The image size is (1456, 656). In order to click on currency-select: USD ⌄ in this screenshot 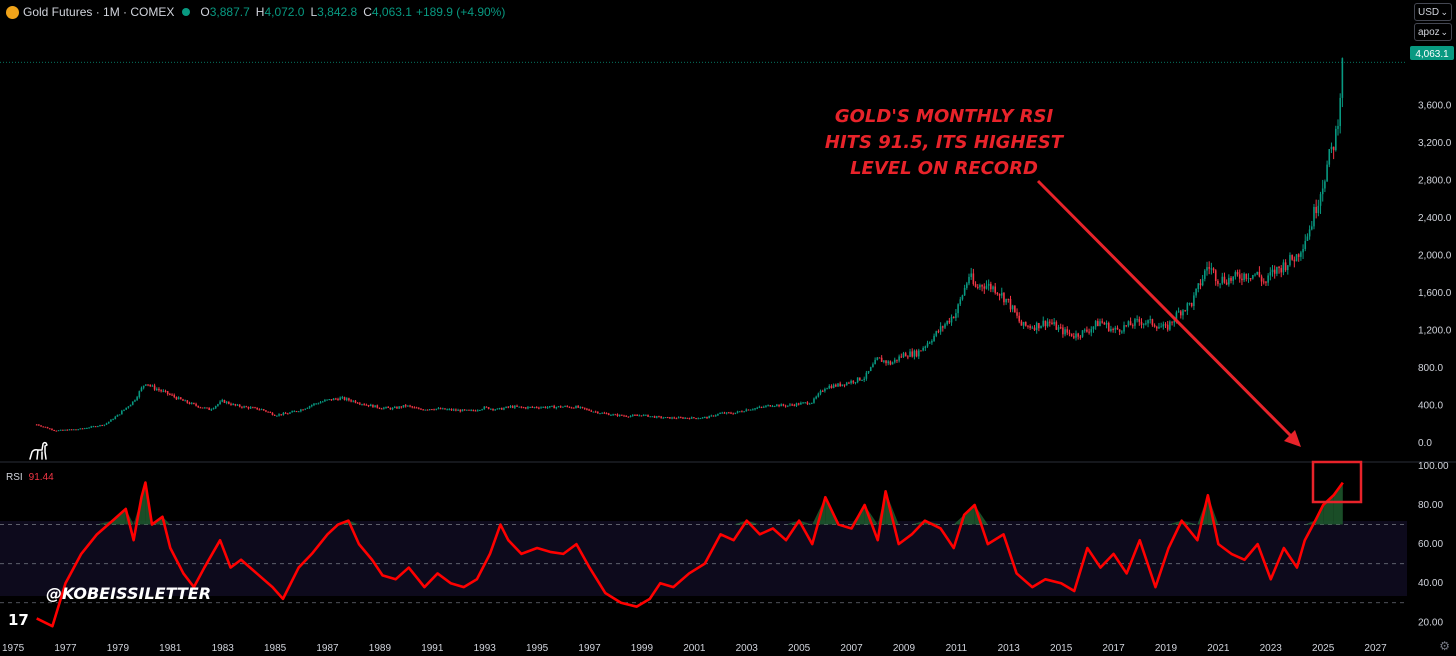, I will do `click(1433, 12)`.